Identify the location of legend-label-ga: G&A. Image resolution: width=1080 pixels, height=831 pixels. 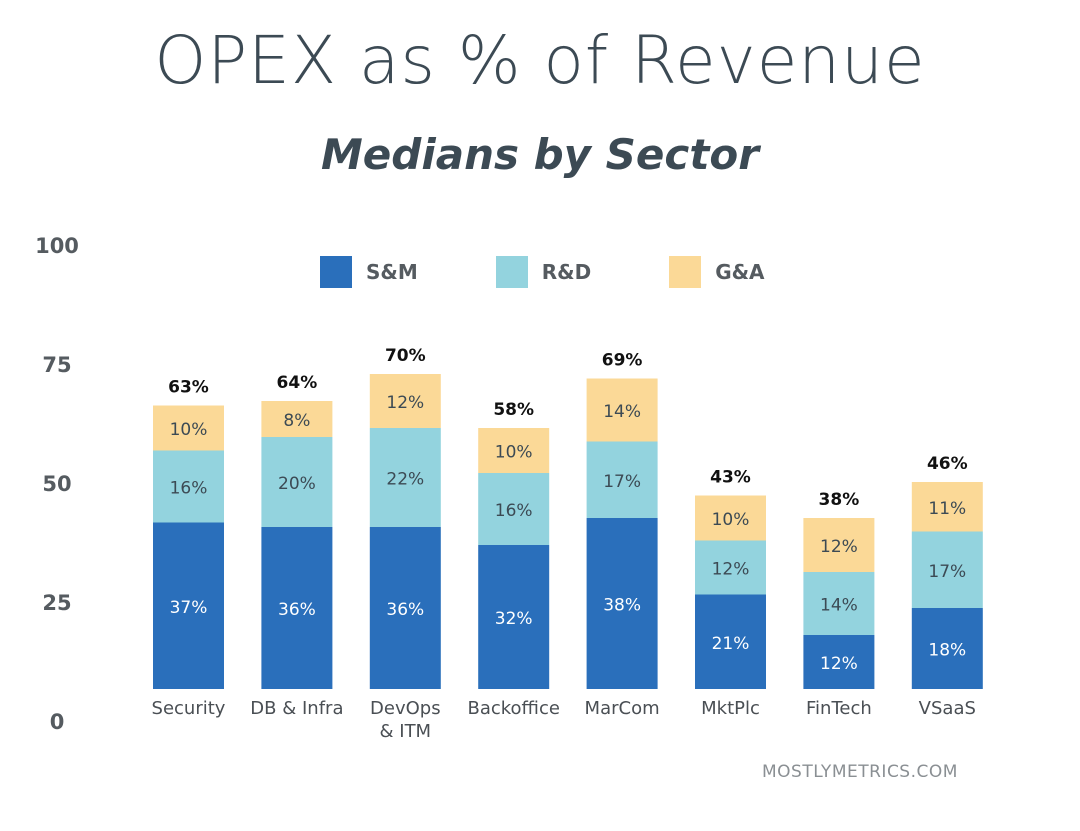
(740, 272).